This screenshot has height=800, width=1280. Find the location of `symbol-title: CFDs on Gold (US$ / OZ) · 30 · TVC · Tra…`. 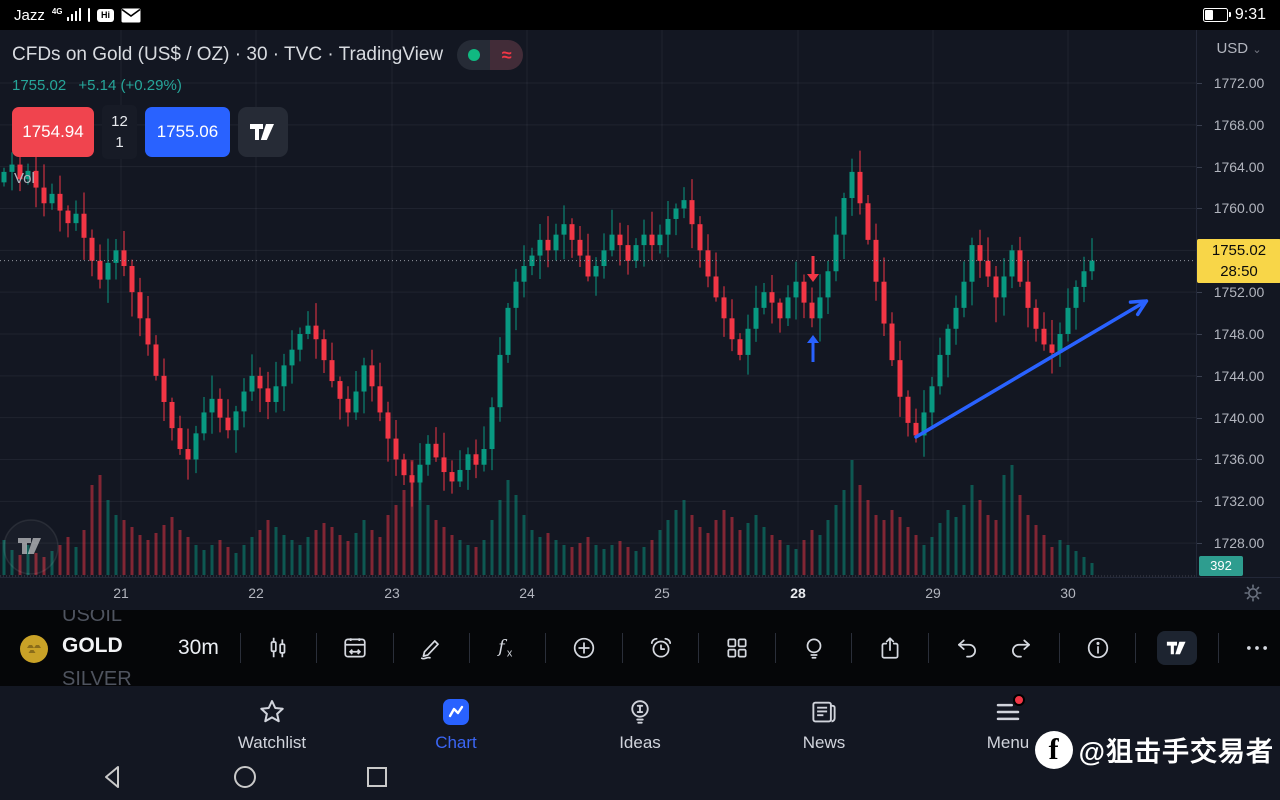

symbol-title: CFDs on Gold (US$ / OZ) · 30 · TVC · Tra… is located at coordinates (228, 54).